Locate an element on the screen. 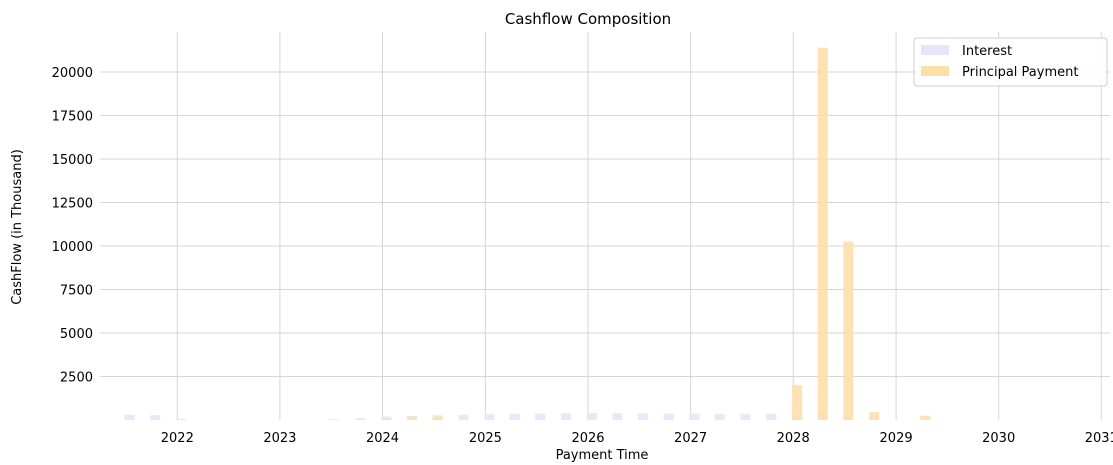 The image size is (1113, 465). x-tick-label: 2024 is located at coordinates (382, 438).